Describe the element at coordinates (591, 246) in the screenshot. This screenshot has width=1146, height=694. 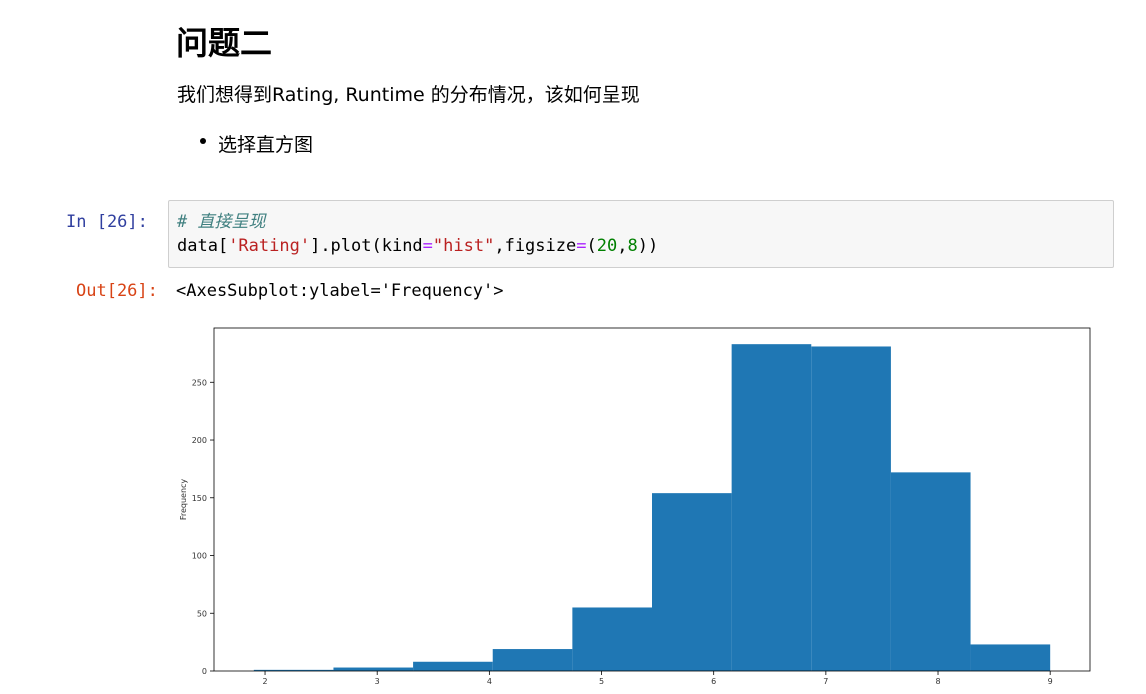
I see `code-token: (` at that location.